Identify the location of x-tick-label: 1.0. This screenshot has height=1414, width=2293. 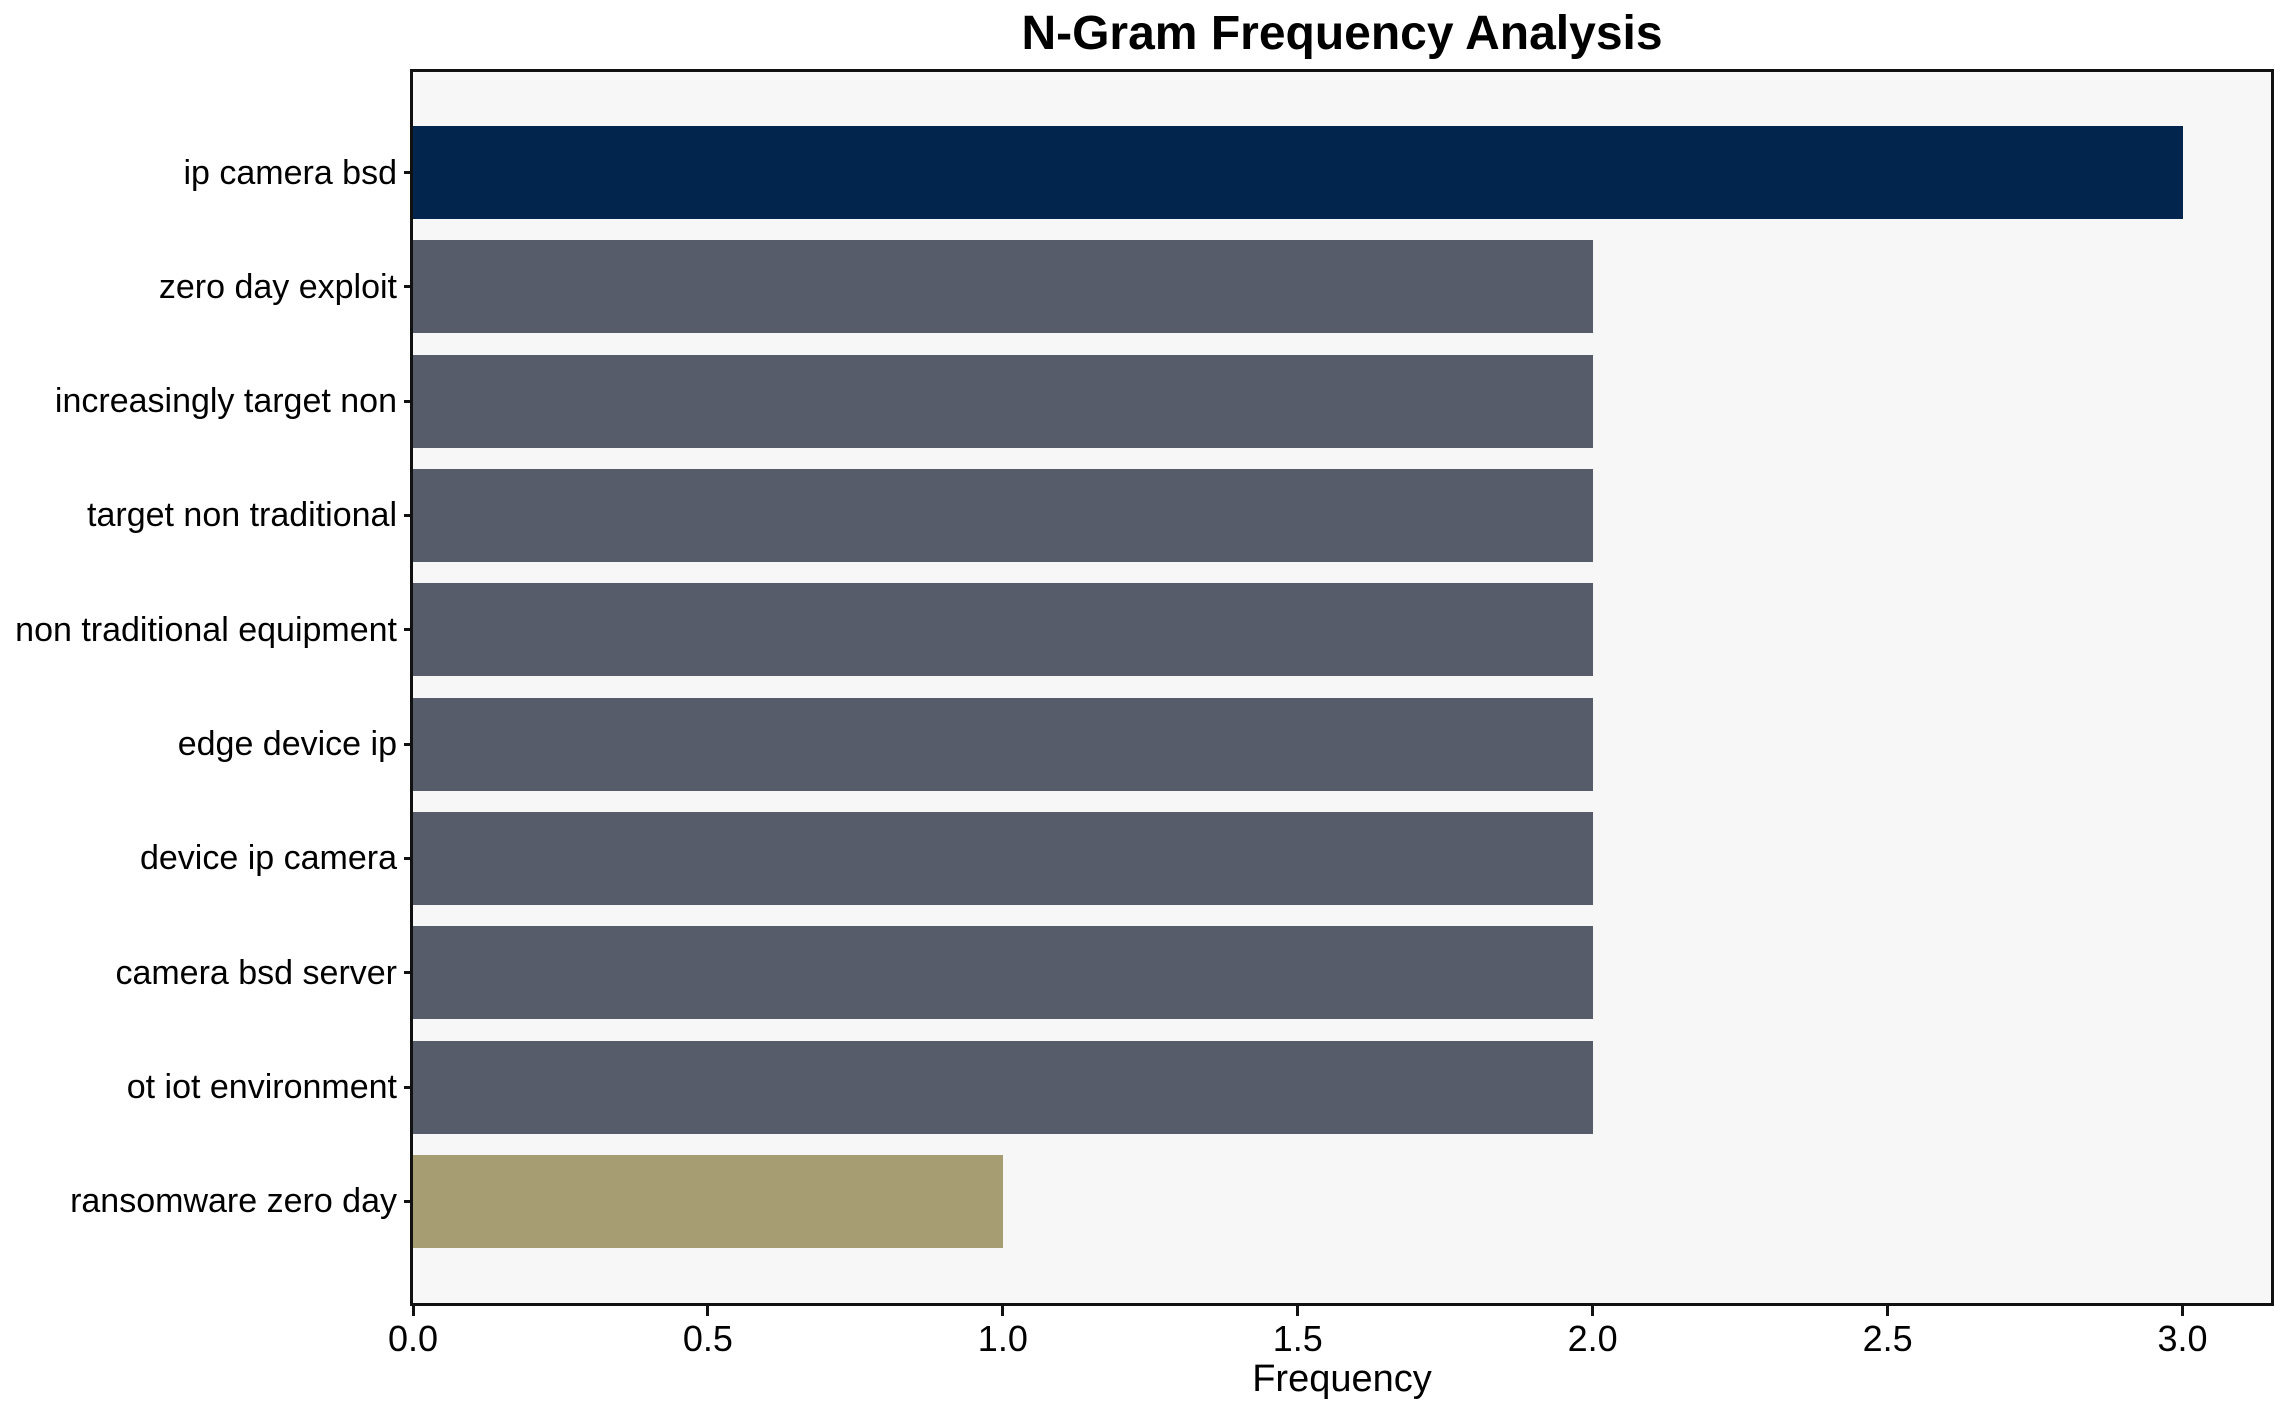
(1002, 1338).